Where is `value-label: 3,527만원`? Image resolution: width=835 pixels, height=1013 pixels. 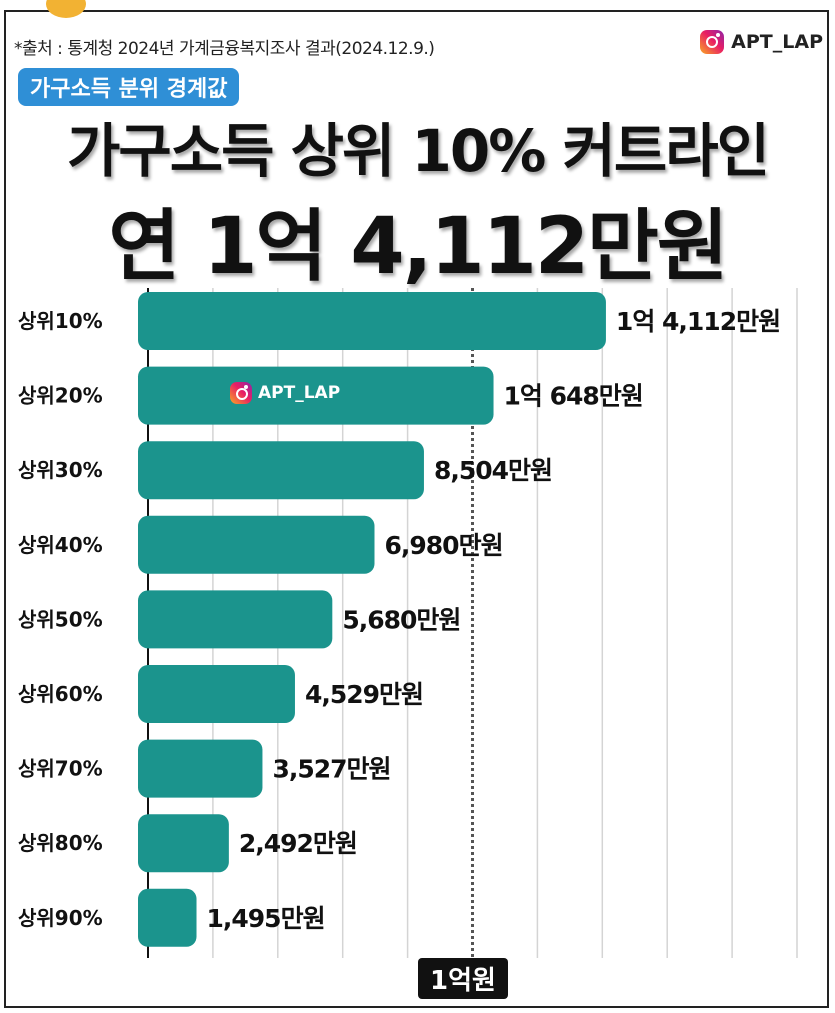
value-label: 3,527만원 is located at coordinates (331, 769).